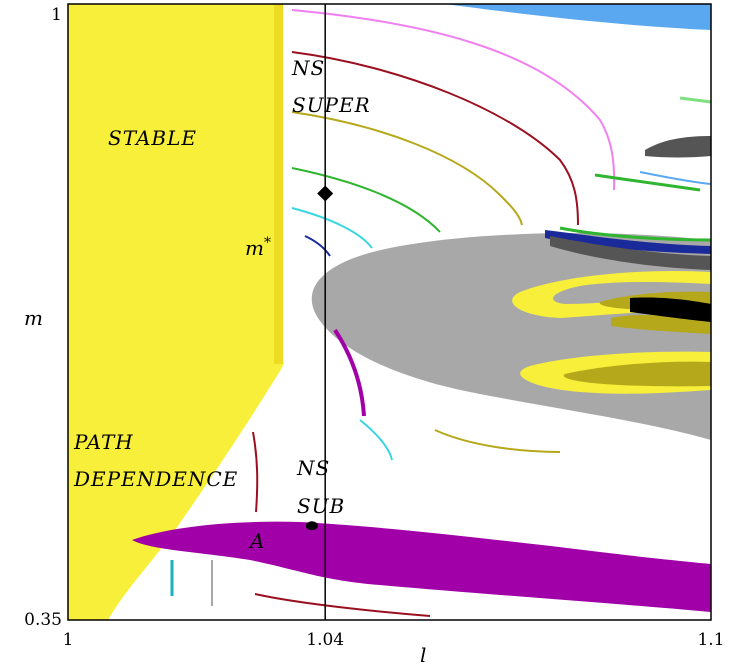 The height and width of the screenshot is (669, 731). Describe the element at coordinates (710, 640) in the screenshot. I see `x-tick-label: 1.1` at that location.